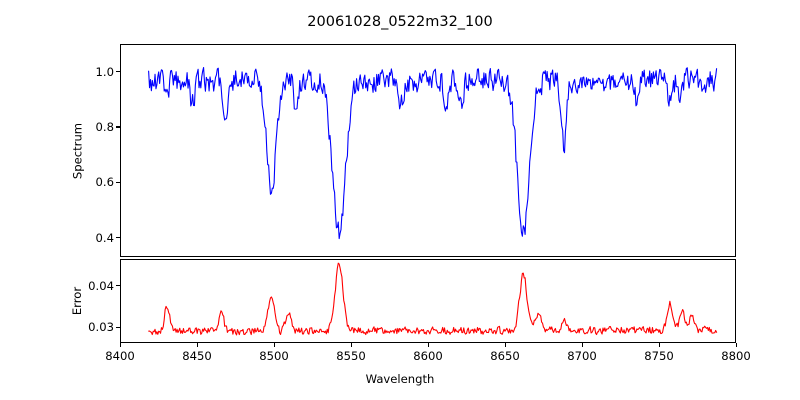  Describe the element at coordinates (400, 22) in the screenshot. I see `page-title: 20061028_0522m32_100` at that location.